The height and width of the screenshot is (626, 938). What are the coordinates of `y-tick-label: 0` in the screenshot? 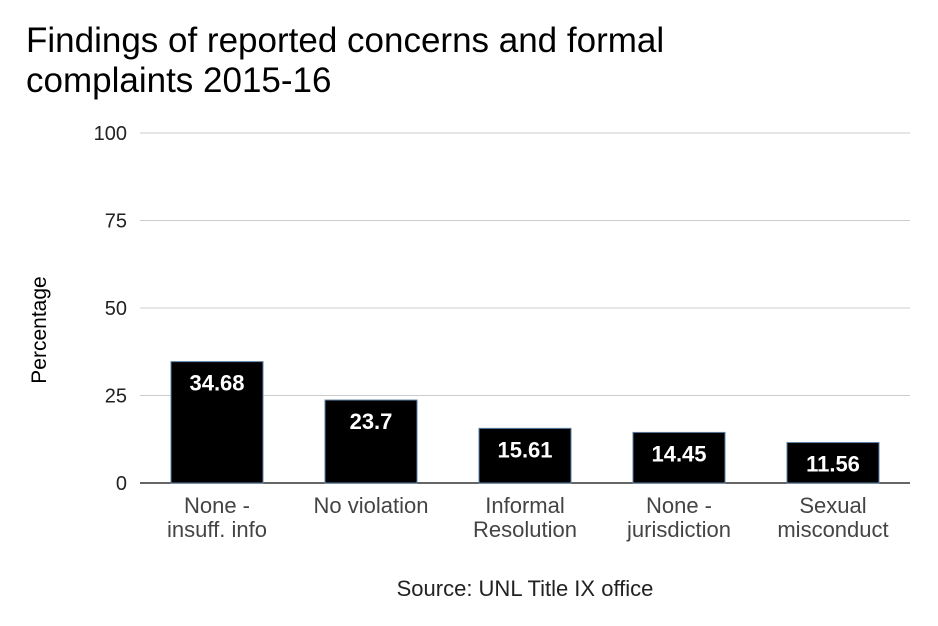 It's located at (121, 484).